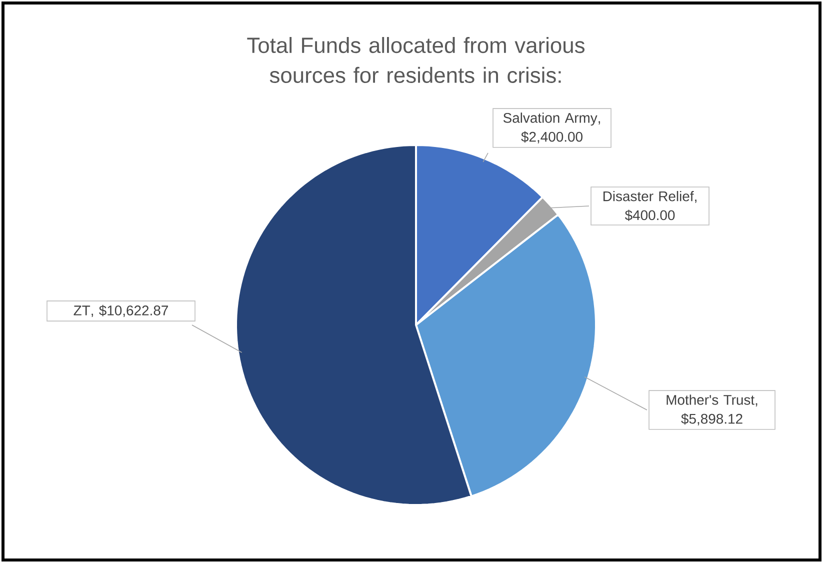  Describe the element at coordinates (130, 311) in the screenshot. I see `data-label: , $10,622.87` at that location.